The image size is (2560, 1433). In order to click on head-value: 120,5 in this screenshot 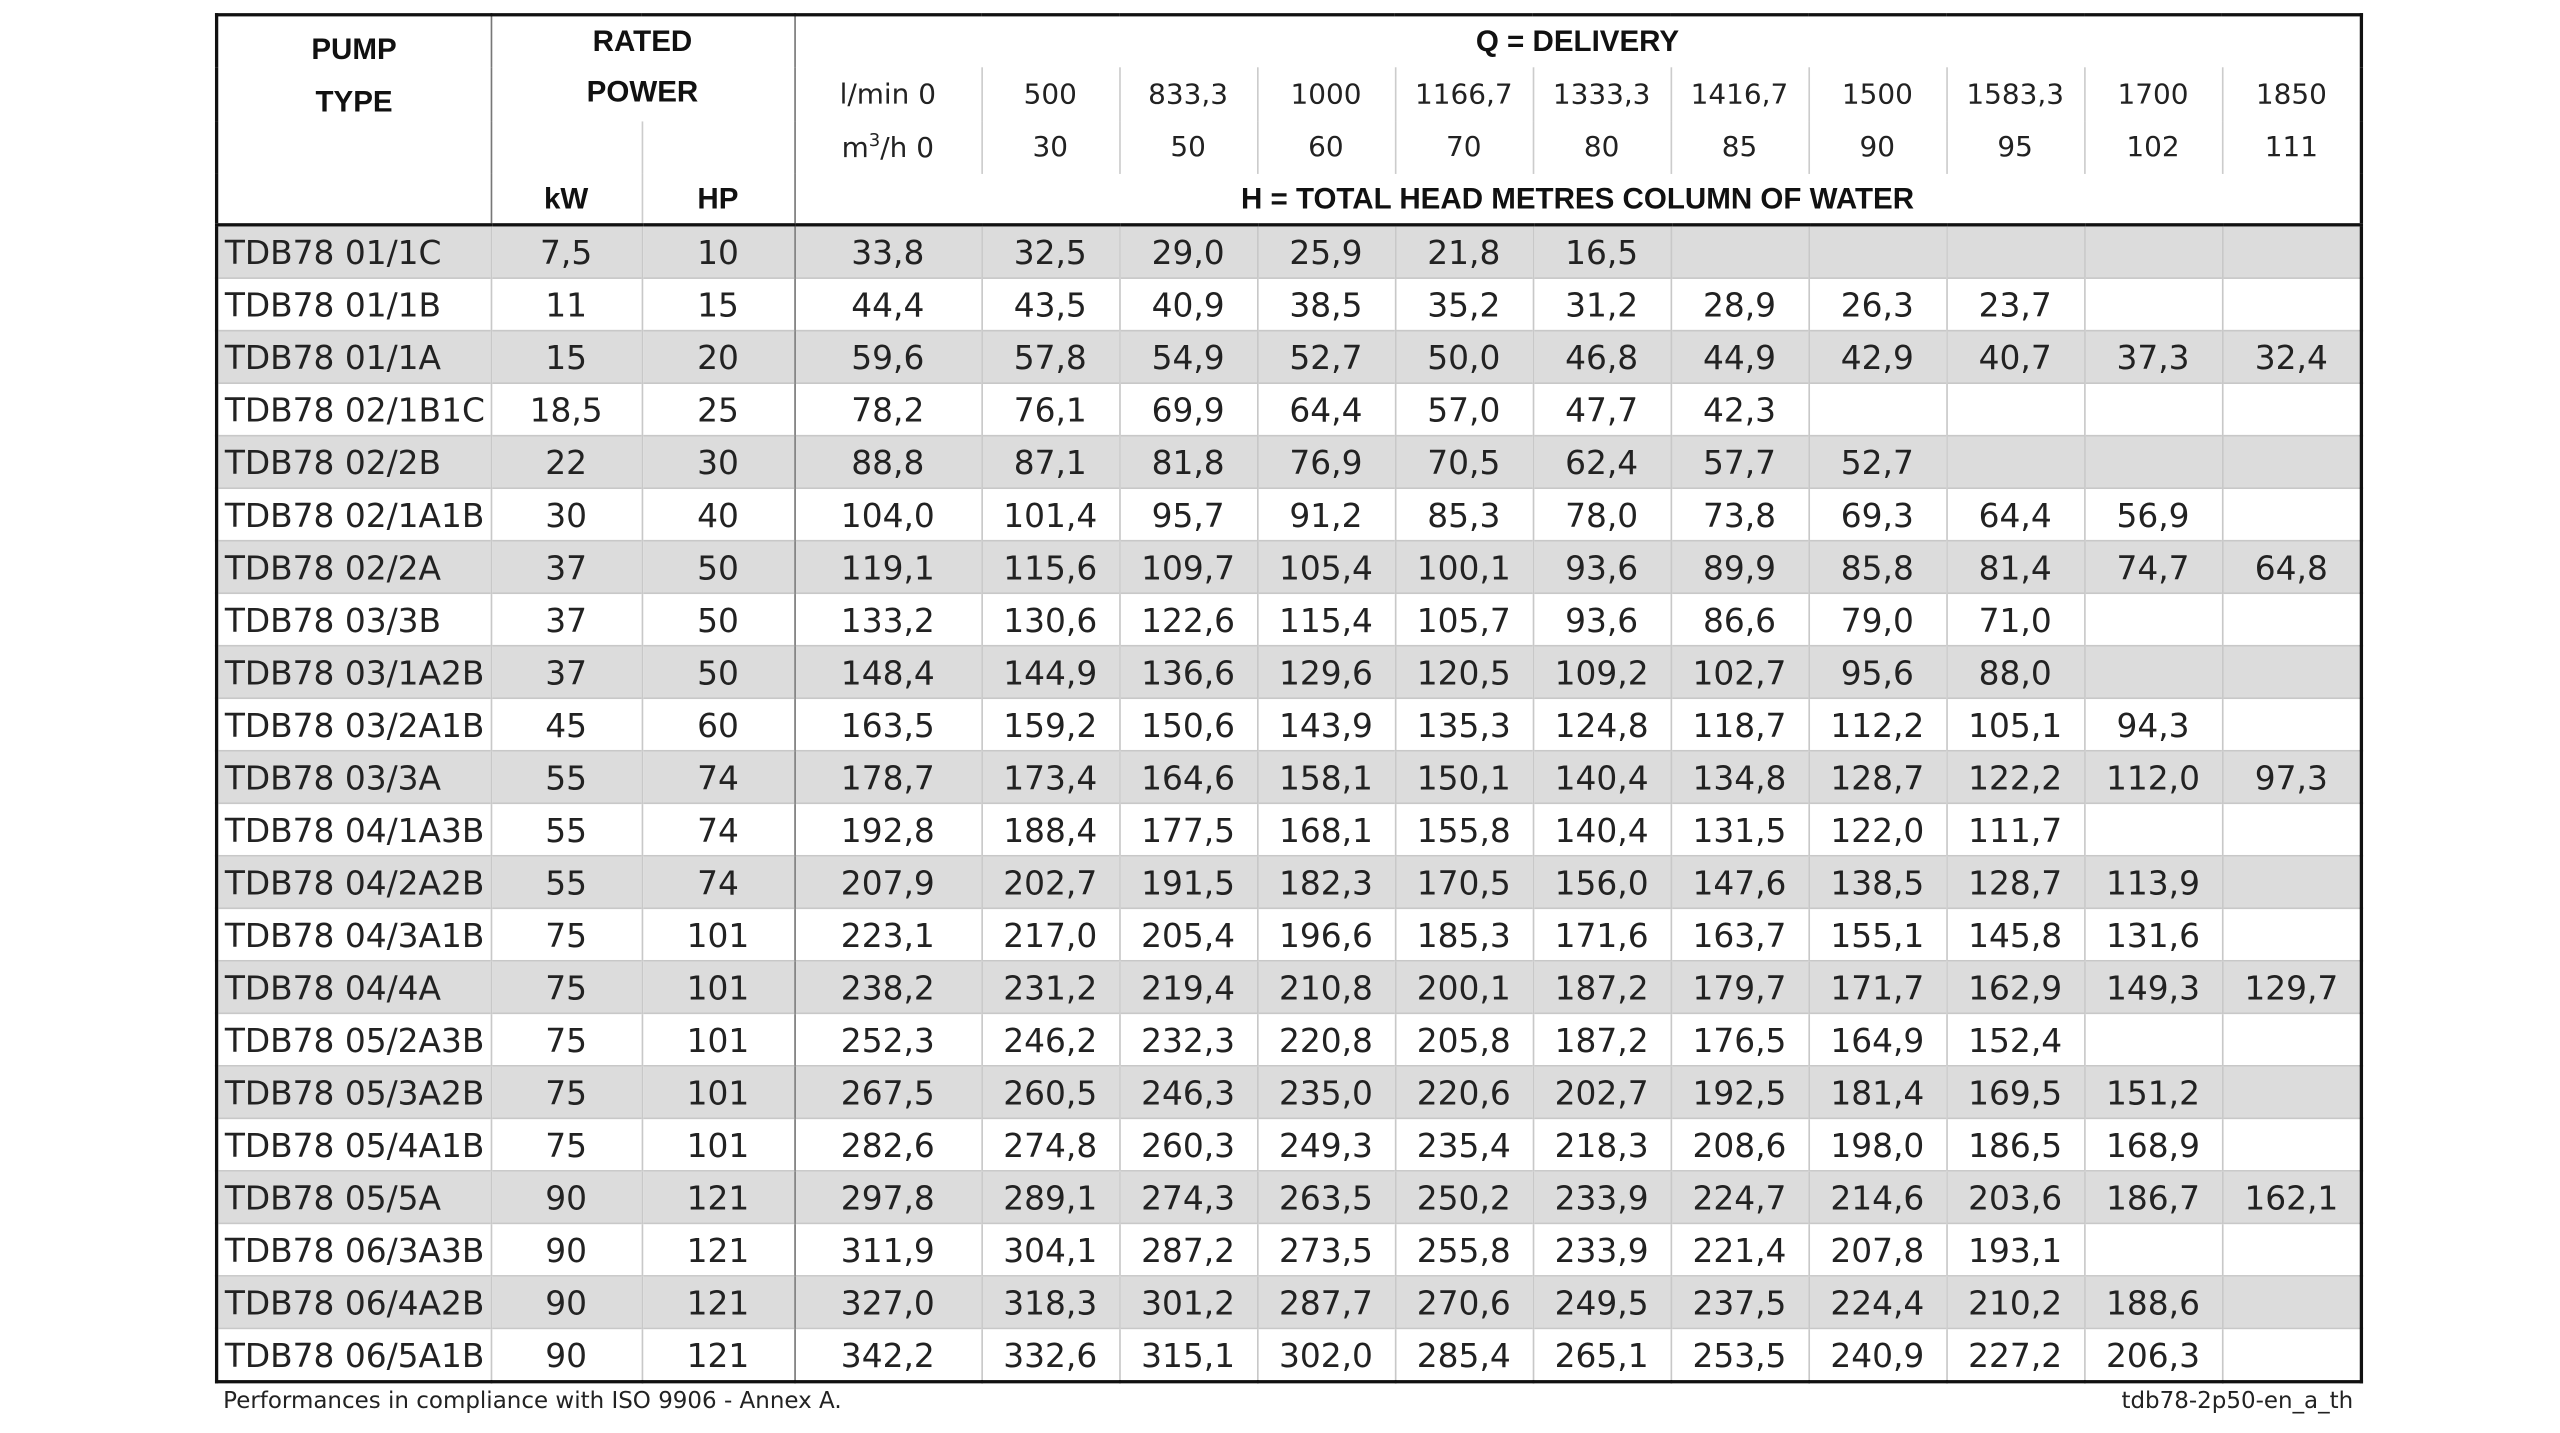, I will do `click(1463, 671)`.